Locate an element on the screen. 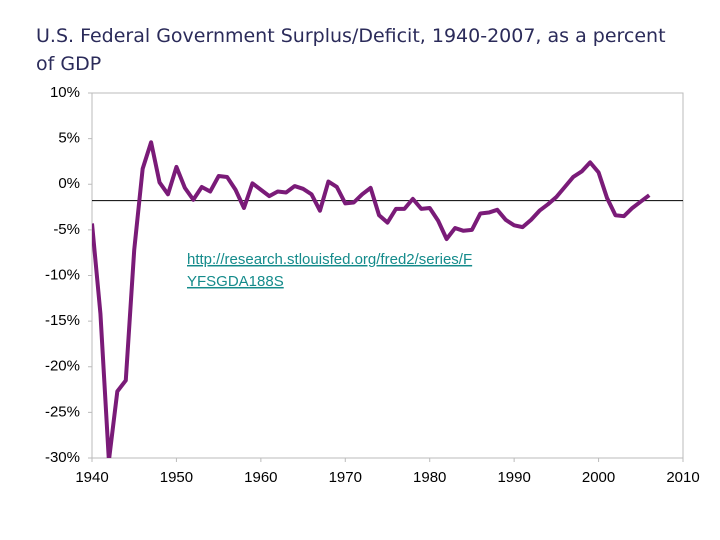  x-tick-label: 1960 is located at coordinates (260, 477).